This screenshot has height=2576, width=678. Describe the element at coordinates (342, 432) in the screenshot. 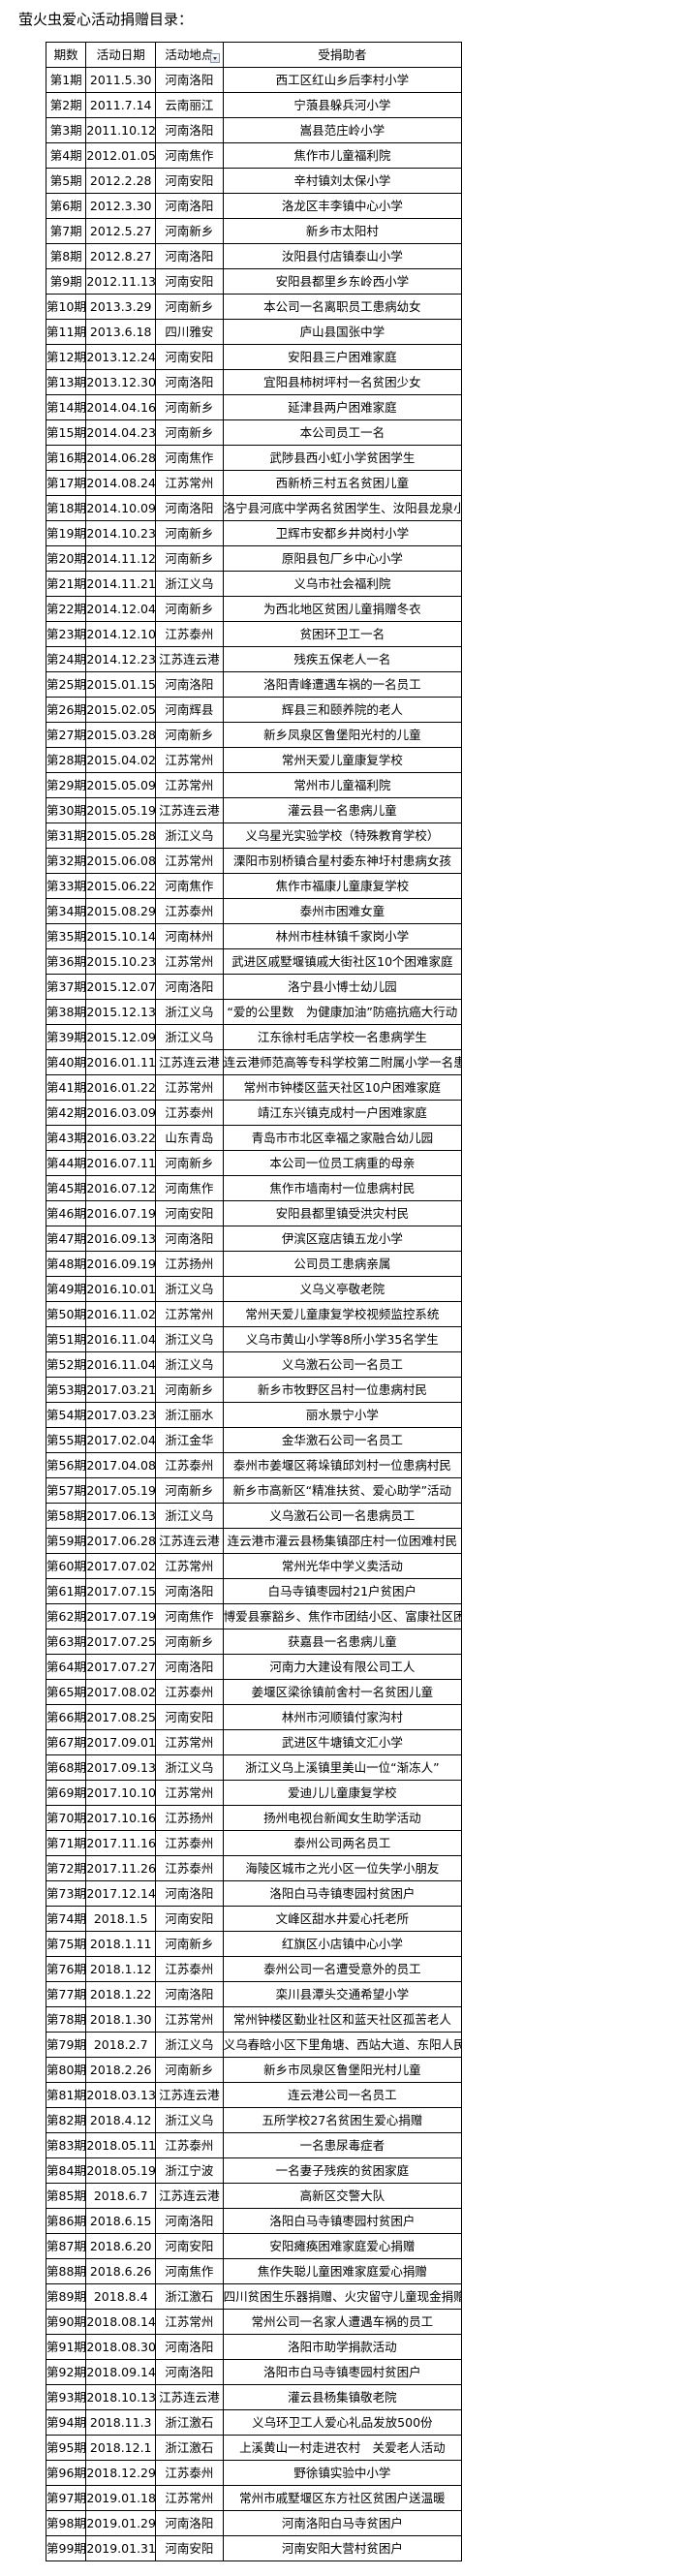

I see `cell-recipient: 本公司员工一名` at that location.